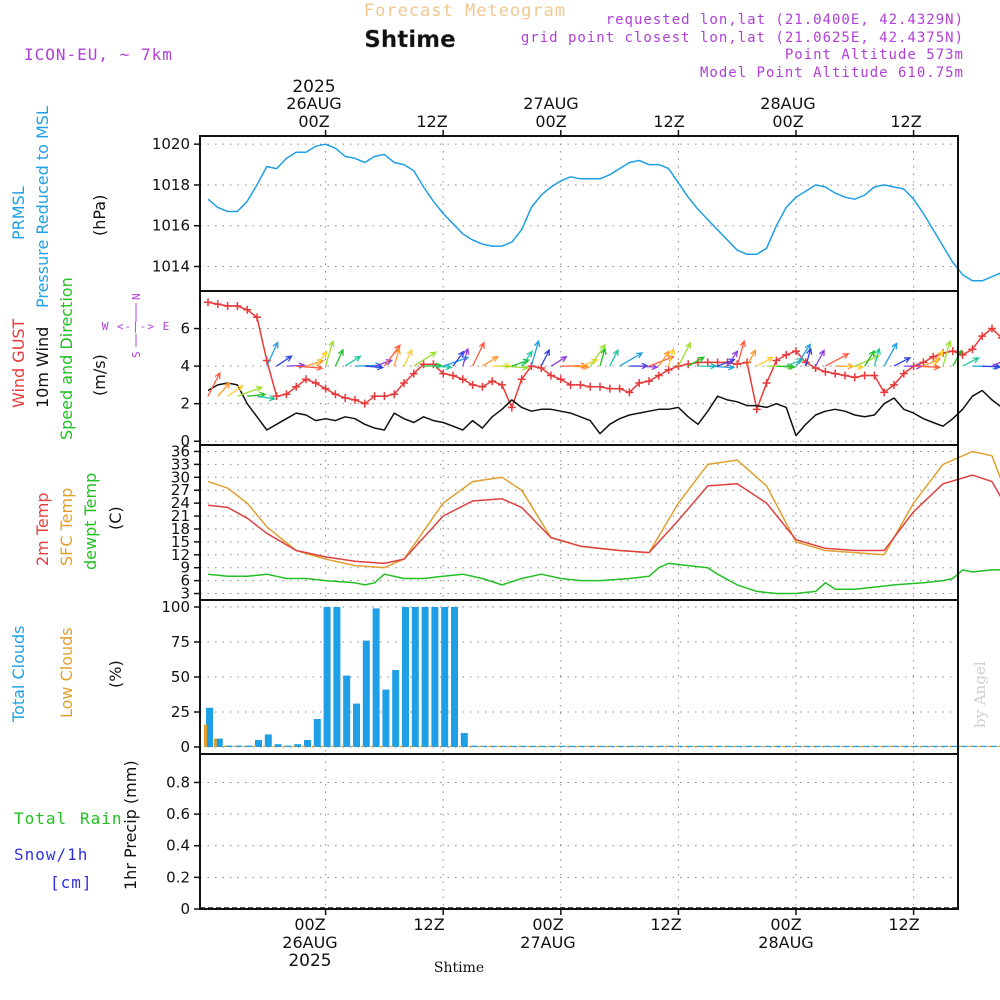 The width and height of the screenshot is (1000, 1000). I want to click on prmsl-ytick-label-0: 1014, so click(171, 267).